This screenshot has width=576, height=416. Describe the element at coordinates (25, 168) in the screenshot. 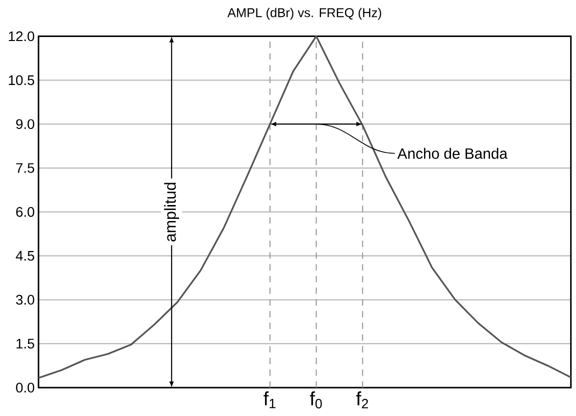

I see `y-tick-label: 7.5` at that location.